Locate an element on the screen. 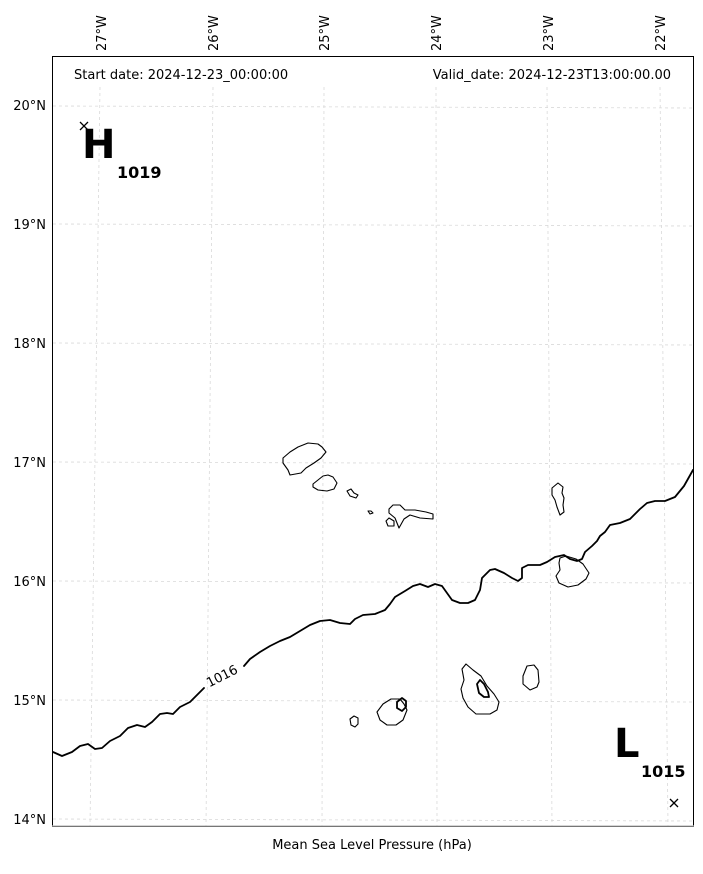 This screenshot has height=874, width=703. lon-label-23w: 23°W is located at coordinates (549, 33).